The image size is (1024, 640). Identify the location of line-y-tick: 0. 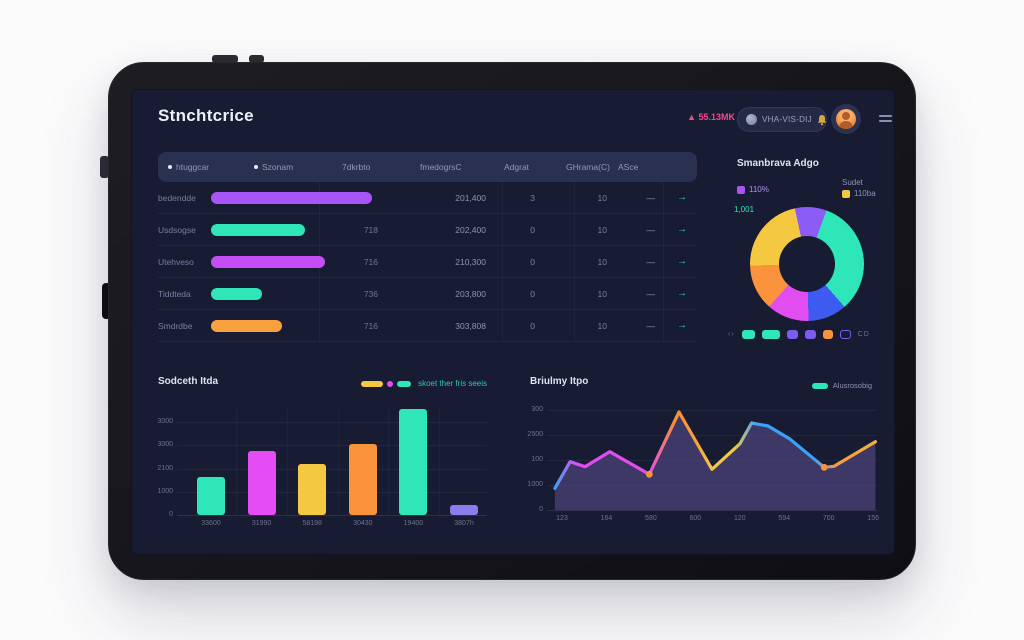
(541, 509).